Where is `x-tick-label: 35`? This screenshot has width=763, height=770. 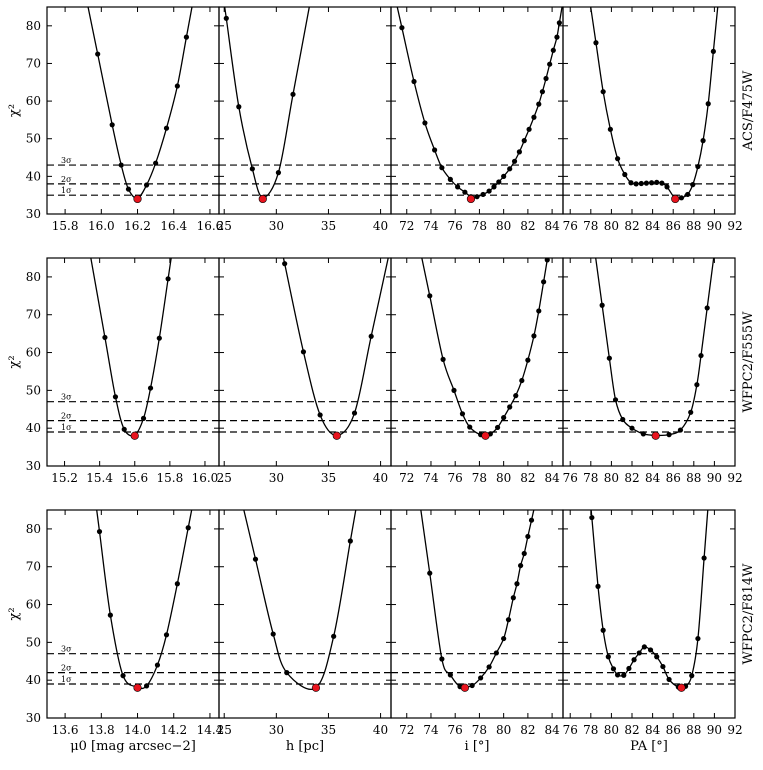
x-tick-label: 35 is located at coordinates (328, 226).